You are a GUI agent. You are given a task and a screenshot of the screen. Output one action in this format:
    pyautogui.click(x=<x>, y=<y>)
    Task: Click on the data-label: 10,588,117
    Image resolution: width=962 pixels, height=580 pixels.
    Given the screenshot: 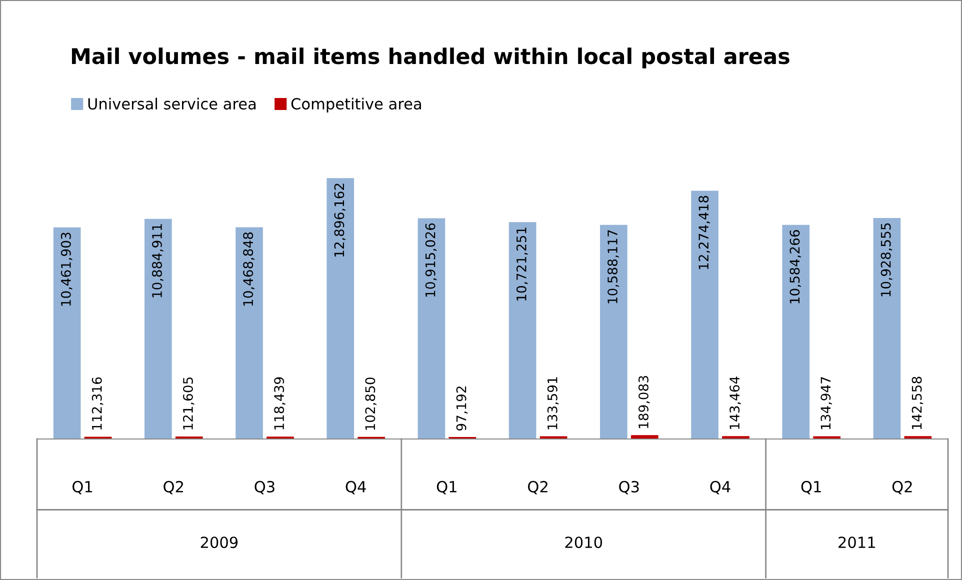 What is the action you would take?
    pyautogui.click(x=613, y=267)
    